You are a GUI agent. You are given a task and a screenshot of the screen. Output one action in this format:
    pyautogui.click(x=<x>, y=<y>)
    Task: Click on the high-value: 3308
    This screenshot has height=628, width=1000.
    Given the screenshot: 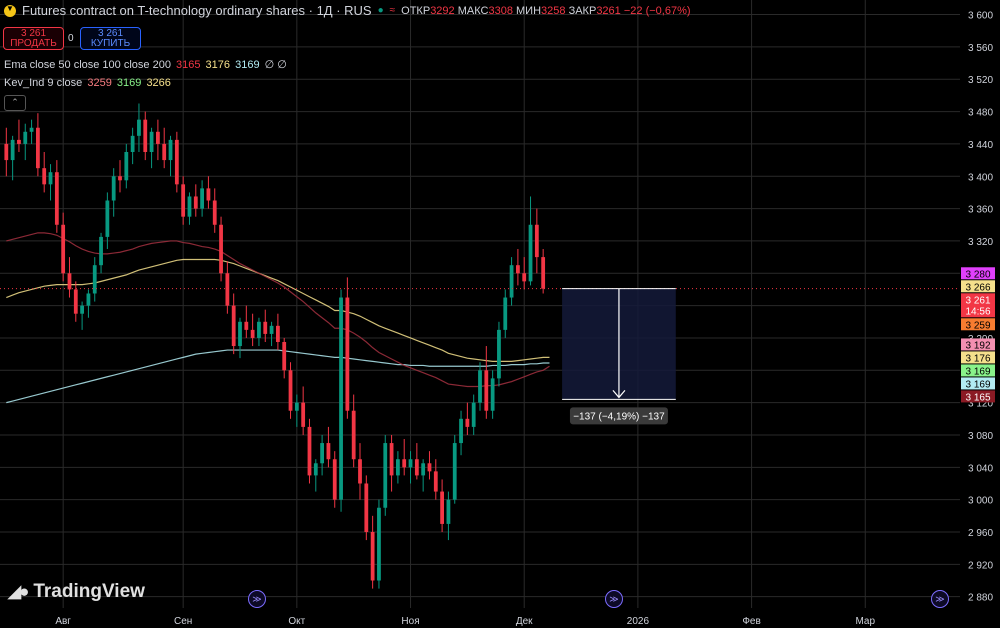 What is the action you would take?
    pyautogui.click(x=500, y=10)
    